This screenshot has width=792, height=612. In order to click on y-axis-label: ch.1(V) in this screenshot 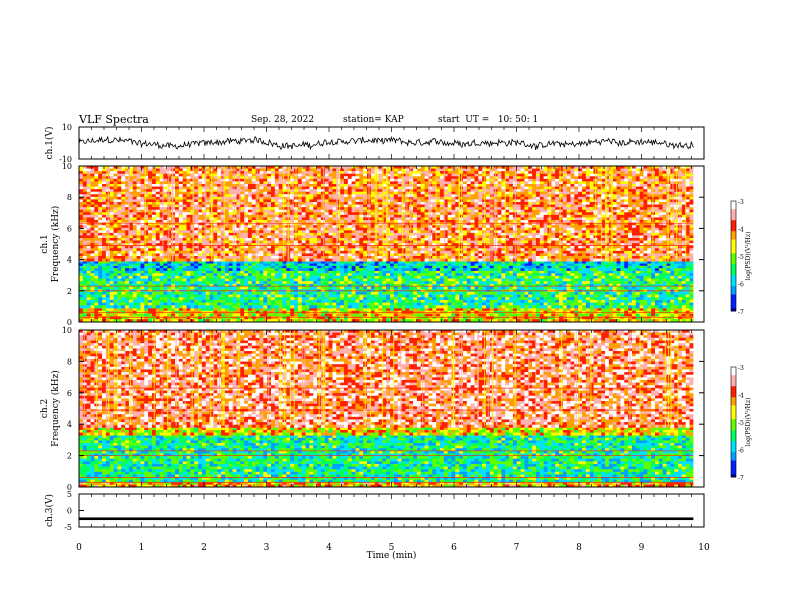, I will do `click(49, 143)`.